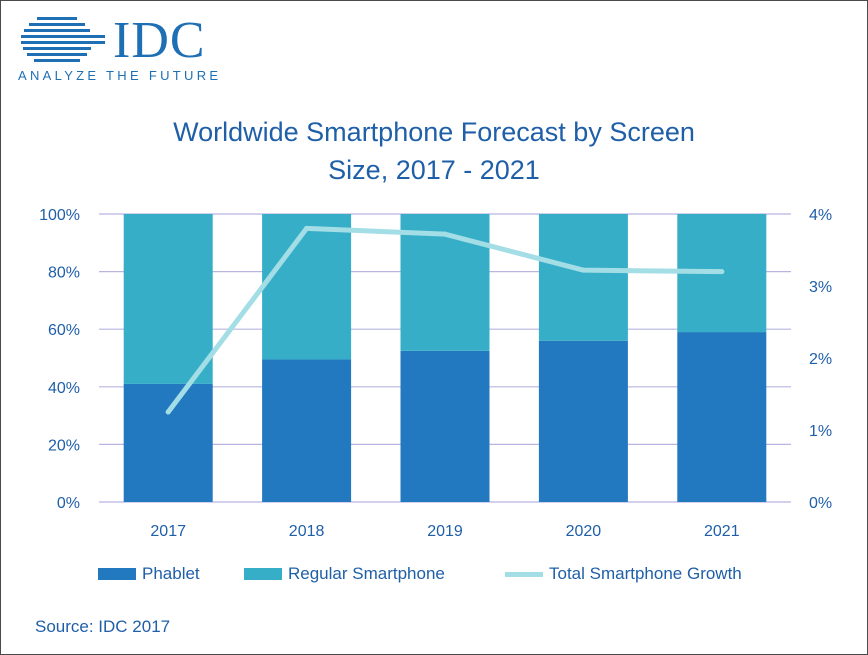  What do you see at coordinates (171, 573) in the screenshot?
I see `legend-label-phablet: Phablet` at bounding box center [171, 573].